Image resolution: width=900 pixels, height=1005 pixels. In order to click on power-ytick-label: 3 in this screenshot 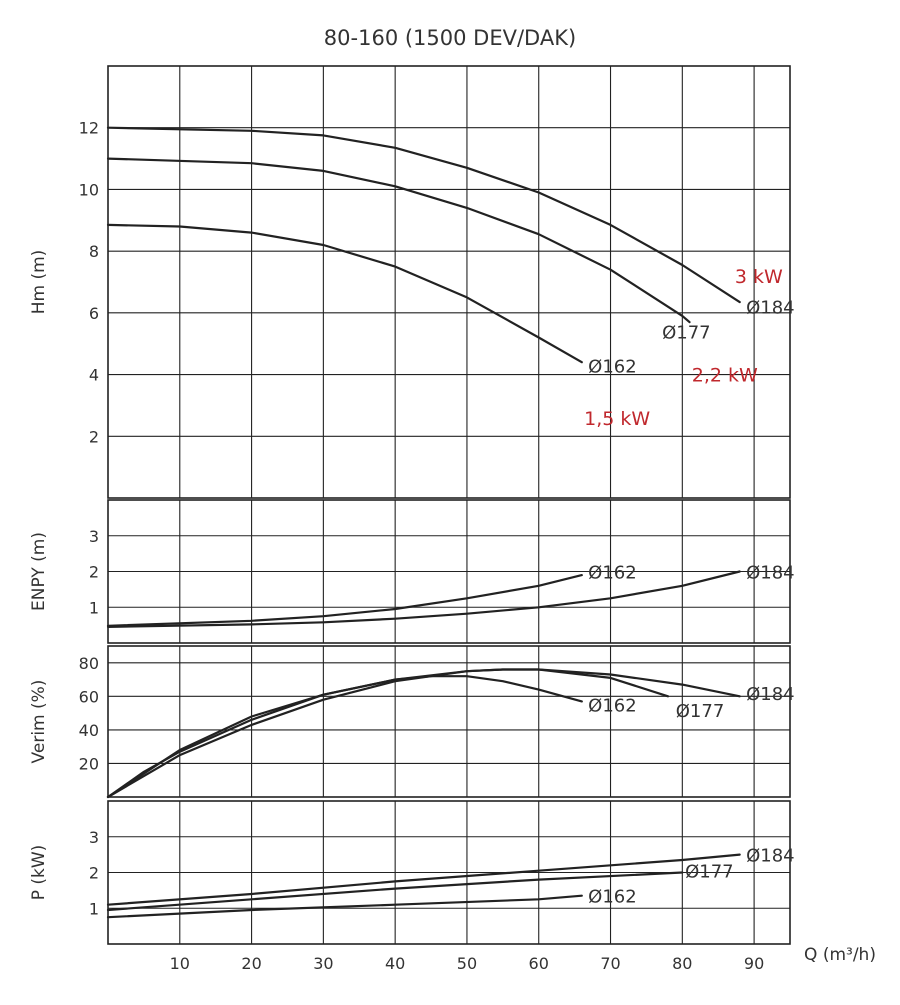, I will do `click(94, 837)`.